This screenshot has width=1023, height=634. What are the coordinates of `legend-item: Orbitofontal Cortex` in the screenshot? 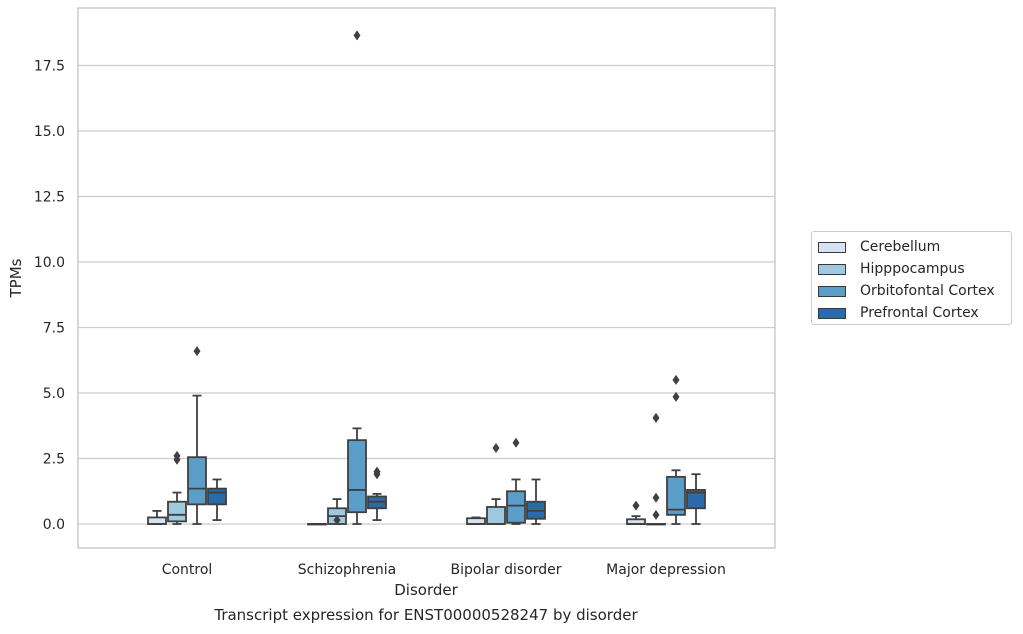 It's located at (914, 291).